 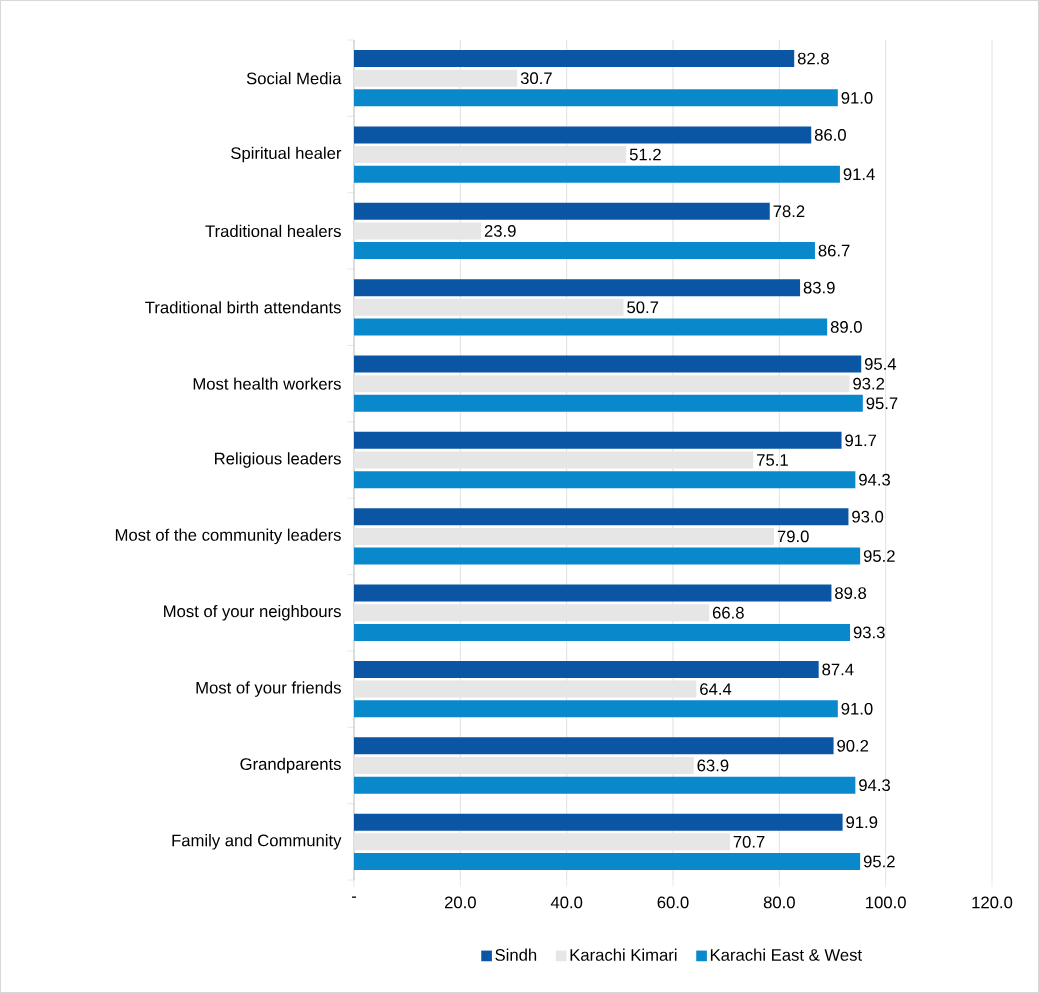 I want to click on data-label: 91.4, so click(x=859, y=174).